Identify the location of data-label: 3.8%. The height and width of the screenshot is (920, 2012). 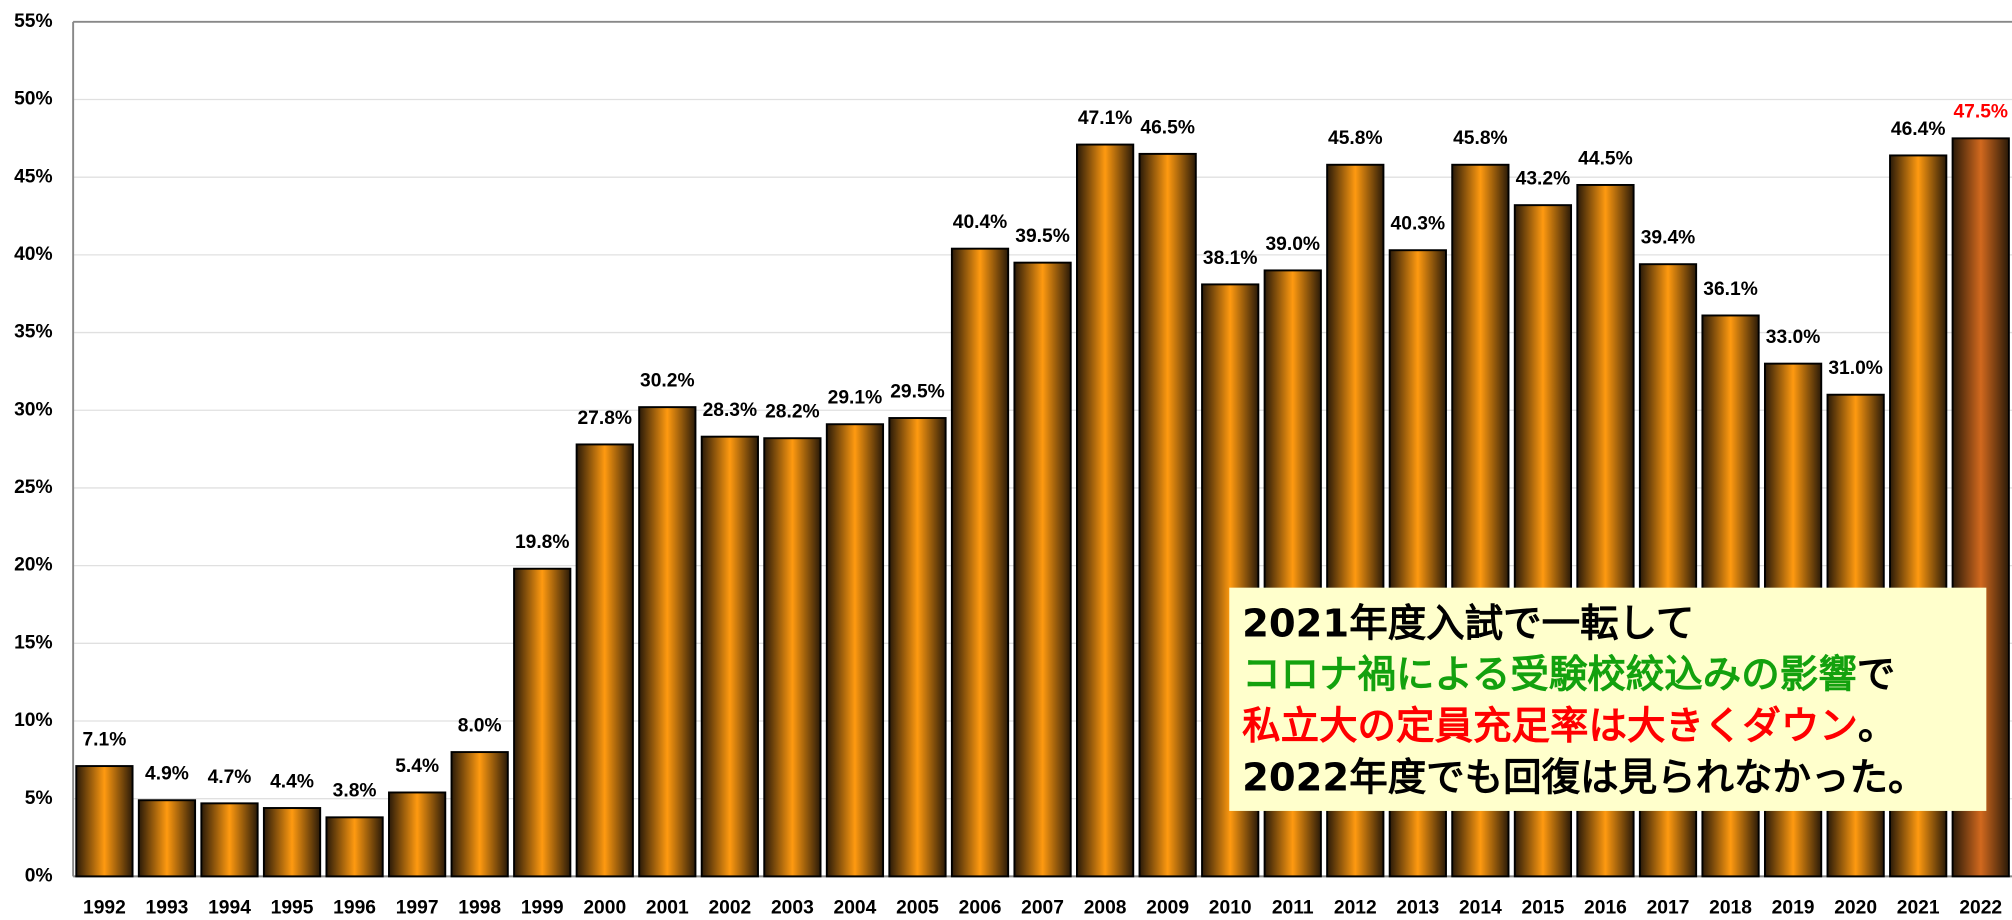
(355, 791).